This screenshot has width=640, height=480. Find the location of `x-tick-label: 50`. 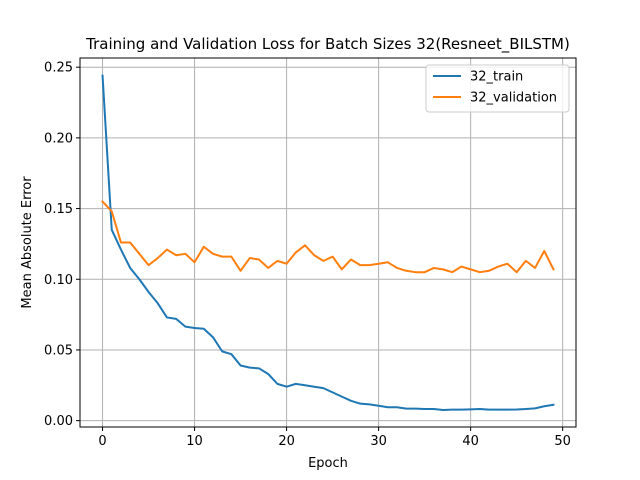

x-tick-label: 50 is located at coordinates (562, 441).